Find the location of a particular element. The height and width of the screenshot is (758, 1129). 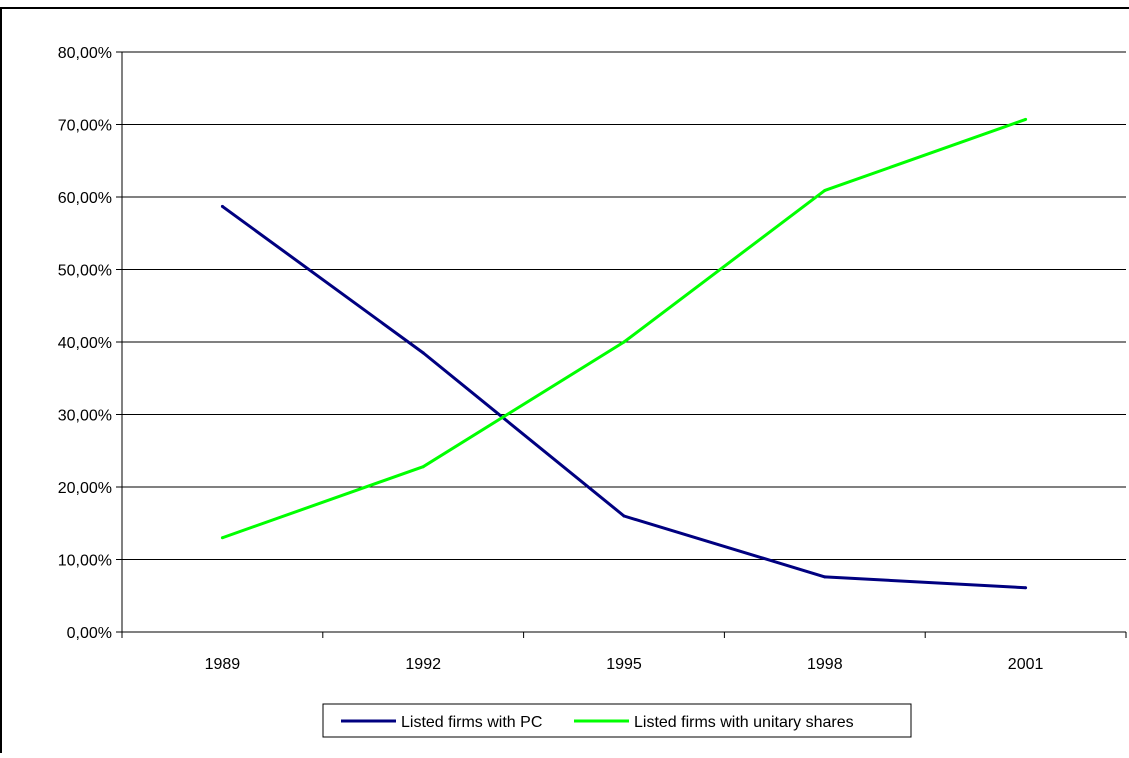

x-tick-label: 1995 is located at coordinates (624, 664).